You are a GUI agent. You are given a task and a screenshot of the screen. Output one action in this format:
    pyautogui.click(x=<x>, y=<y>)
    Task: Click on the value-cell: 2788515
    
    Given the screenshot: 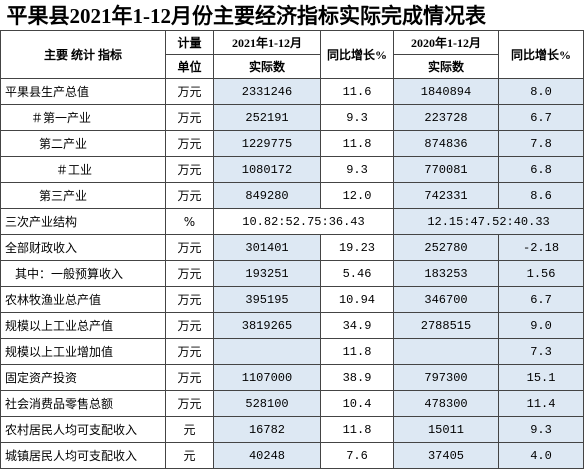 What is the action you would take?
    pyautogui.click(x=446, y=325)
    